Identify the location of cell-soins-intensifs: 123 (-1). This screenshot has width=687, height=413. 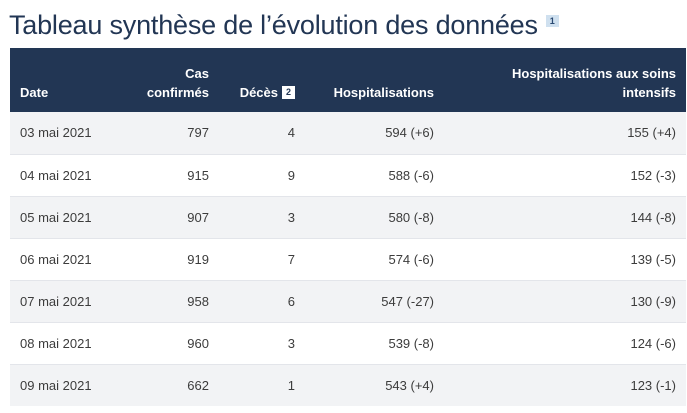
(565, 384).